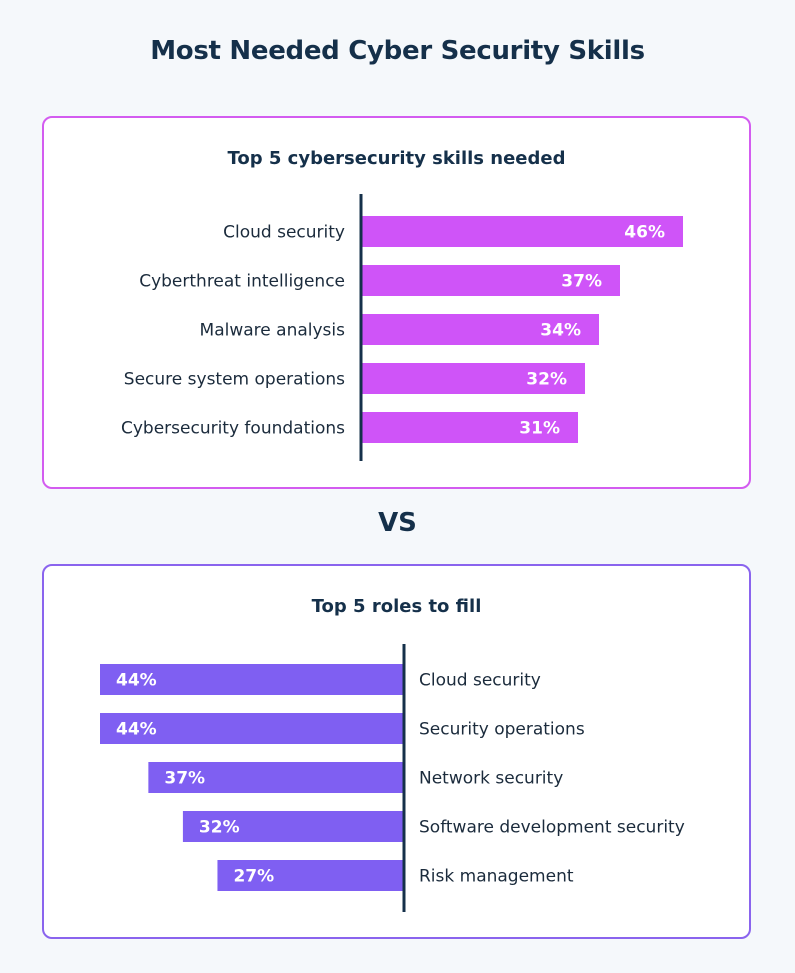 The width and height of the screenshot is (795, 973). I want to click on skills-chart-title: Top 5 cybersecurity skills needed, so click(396, 158).